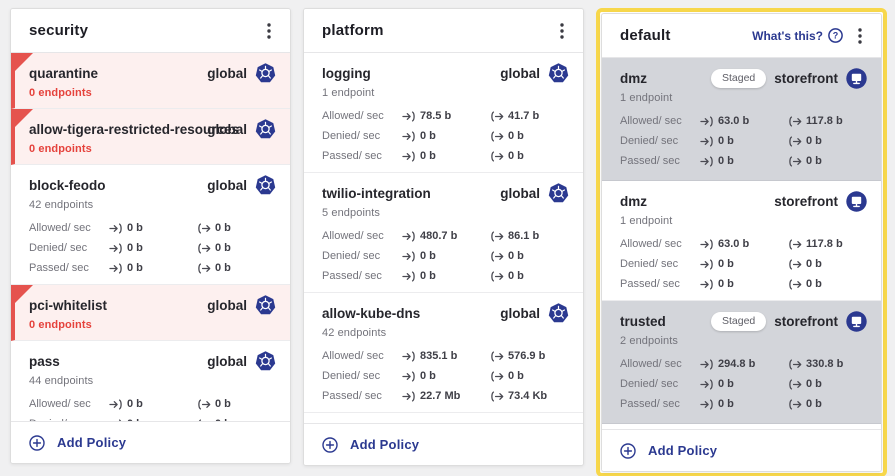  What do you see at coordinates (649, 341) in the screenshot?
I see `endpoints-count: 2 endpoints` at bounding box center [649, 341].